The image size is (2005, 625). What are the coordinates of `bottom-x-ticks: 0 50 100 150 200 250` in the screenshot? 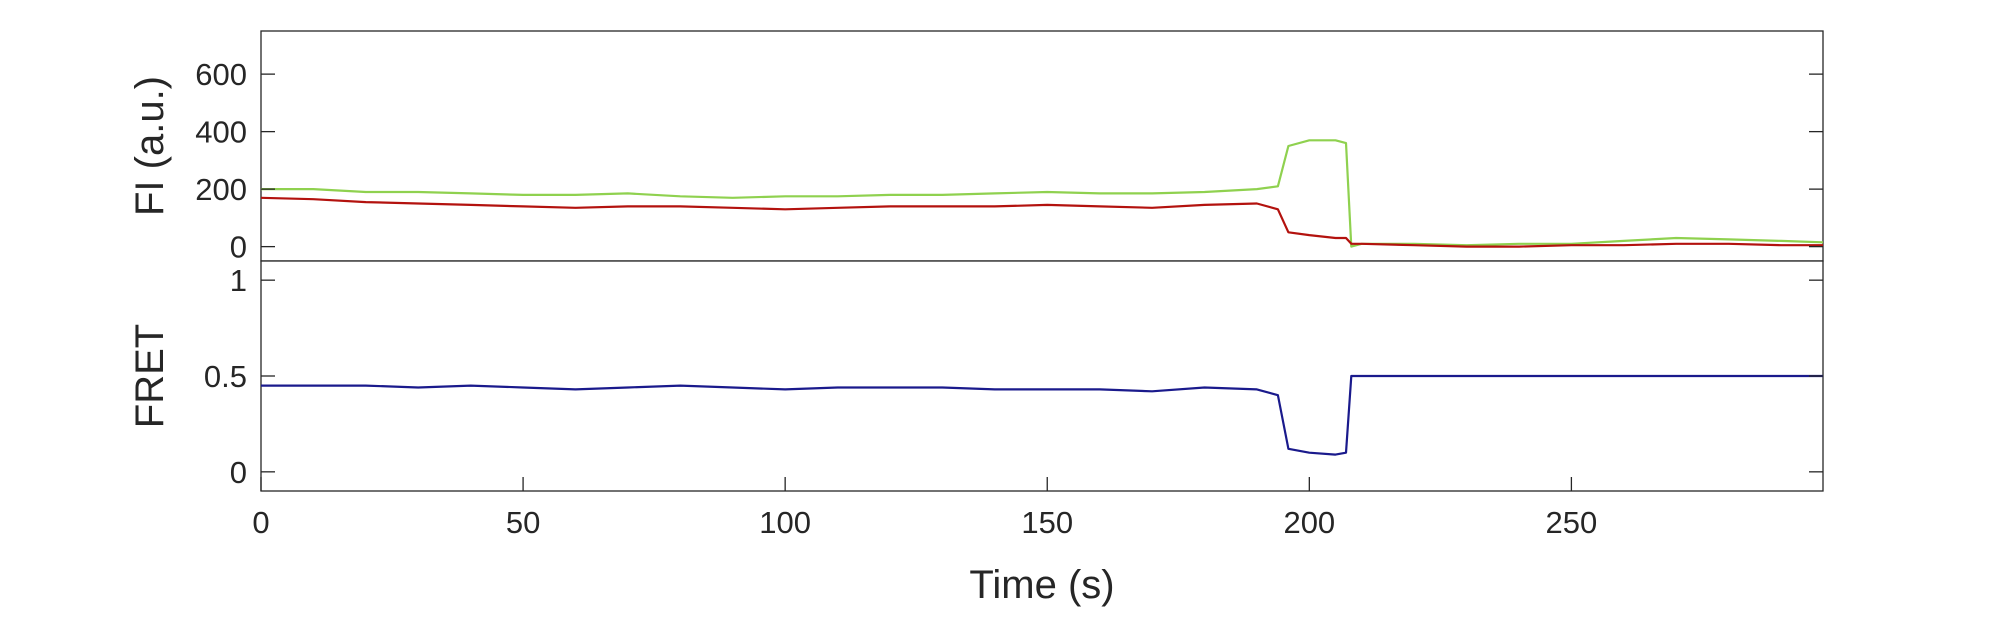 It's located at (924, 508).